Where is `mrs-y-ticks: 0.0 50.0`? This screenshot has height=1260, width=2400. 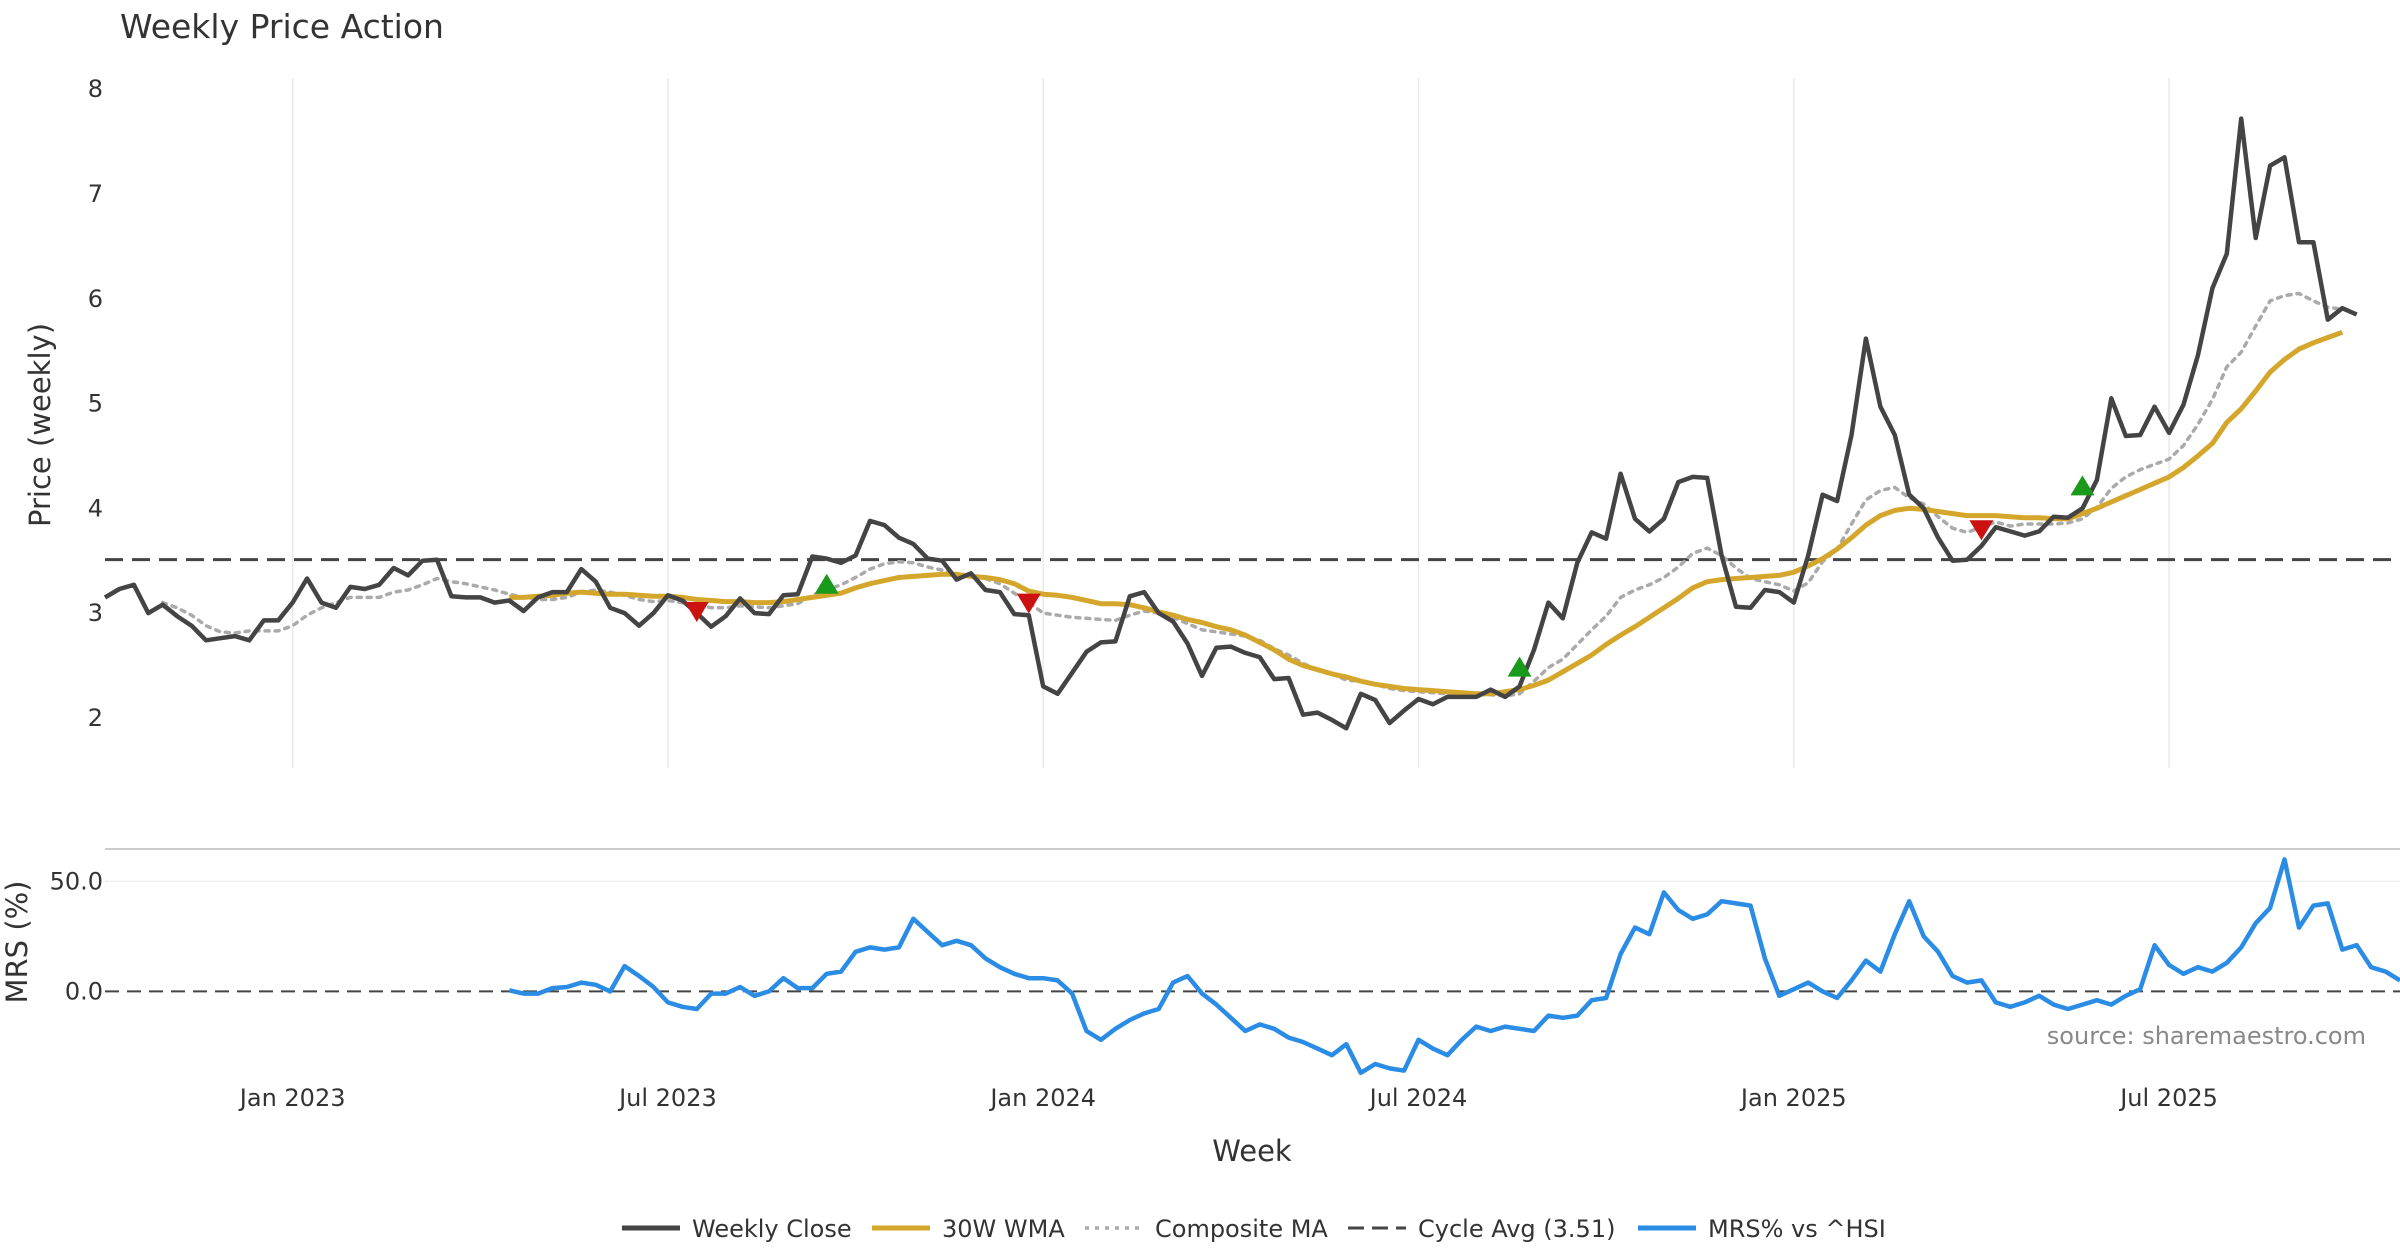
mrs-y-ticks: 0.0 50.0 is located at coordinates (76, 936).